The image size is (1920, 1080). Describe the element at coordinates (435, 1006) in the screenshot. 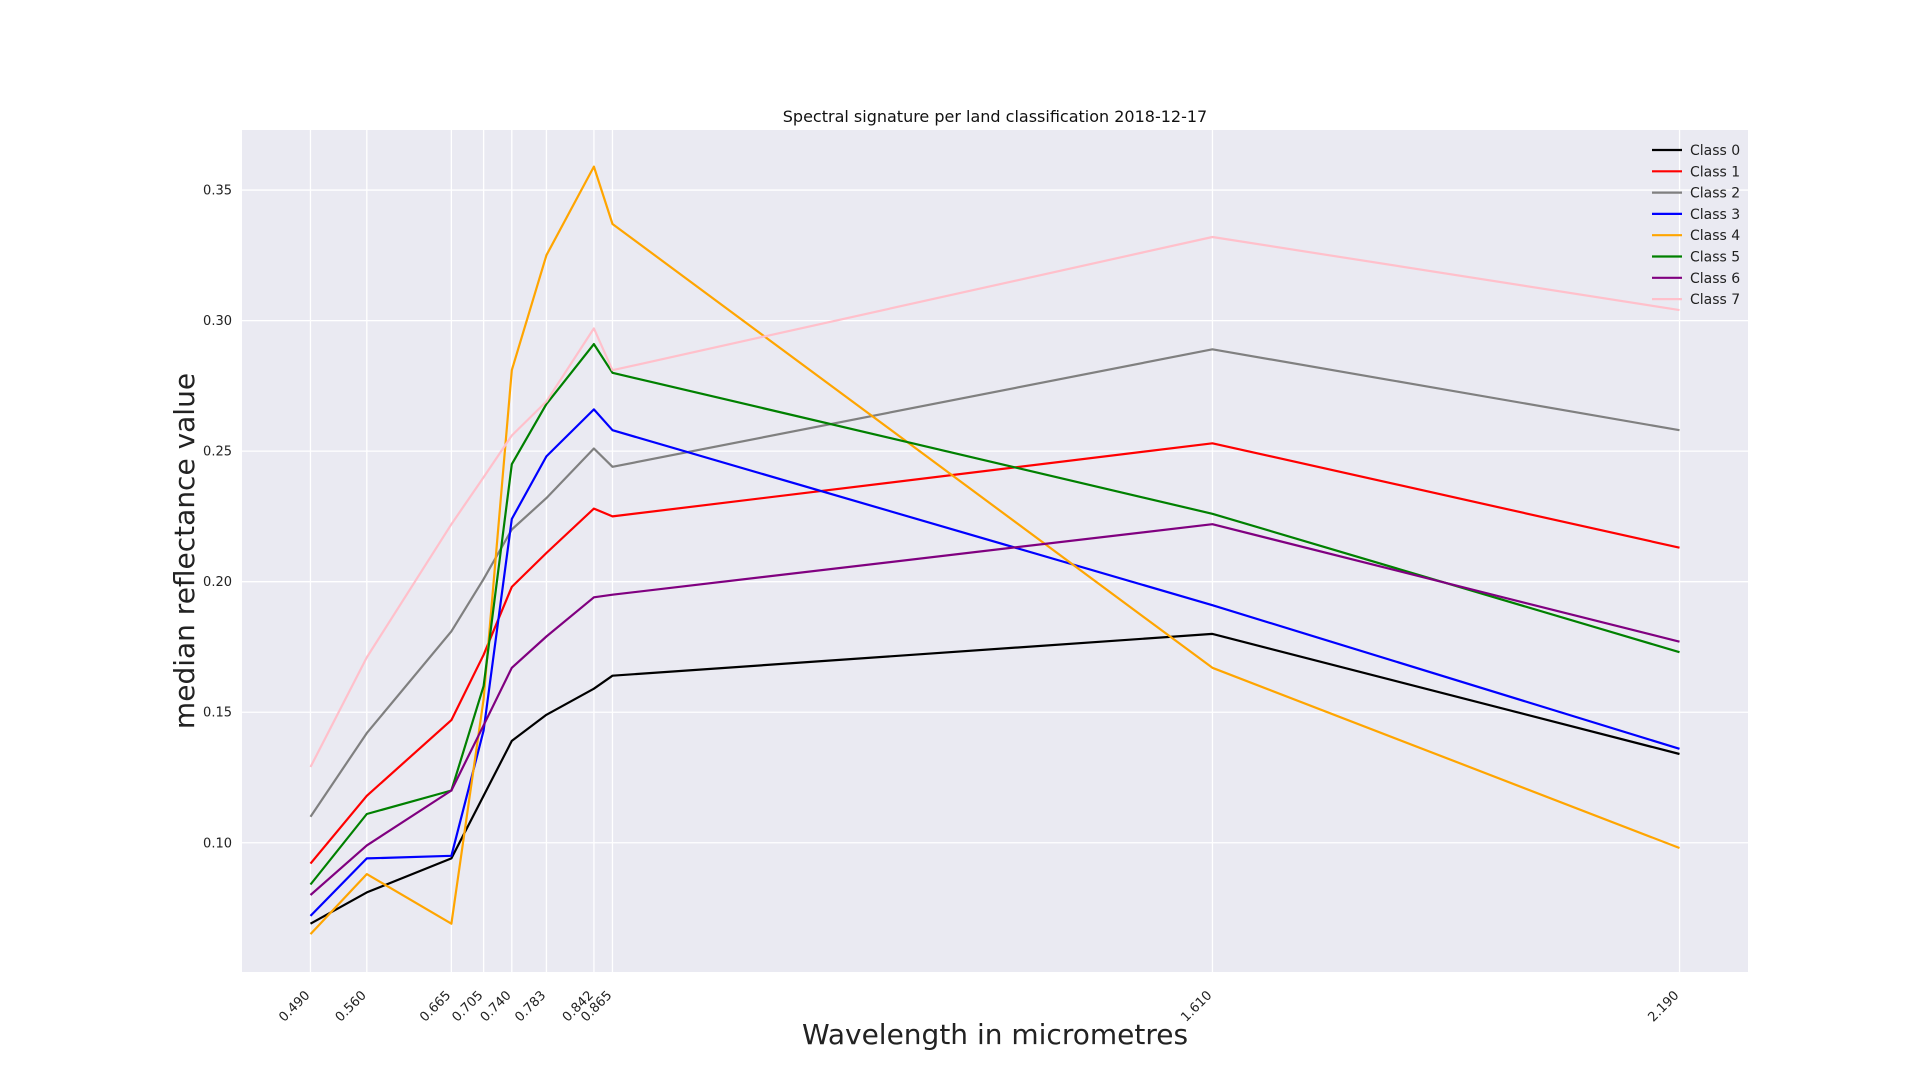

I see `x-tick-label: 0.665` at that location.